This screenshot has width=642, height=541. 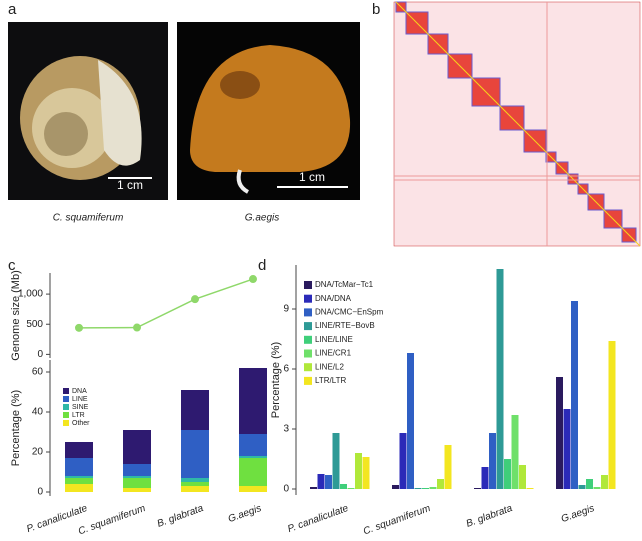 I want to click on line-series, so click(x=166, y=303).